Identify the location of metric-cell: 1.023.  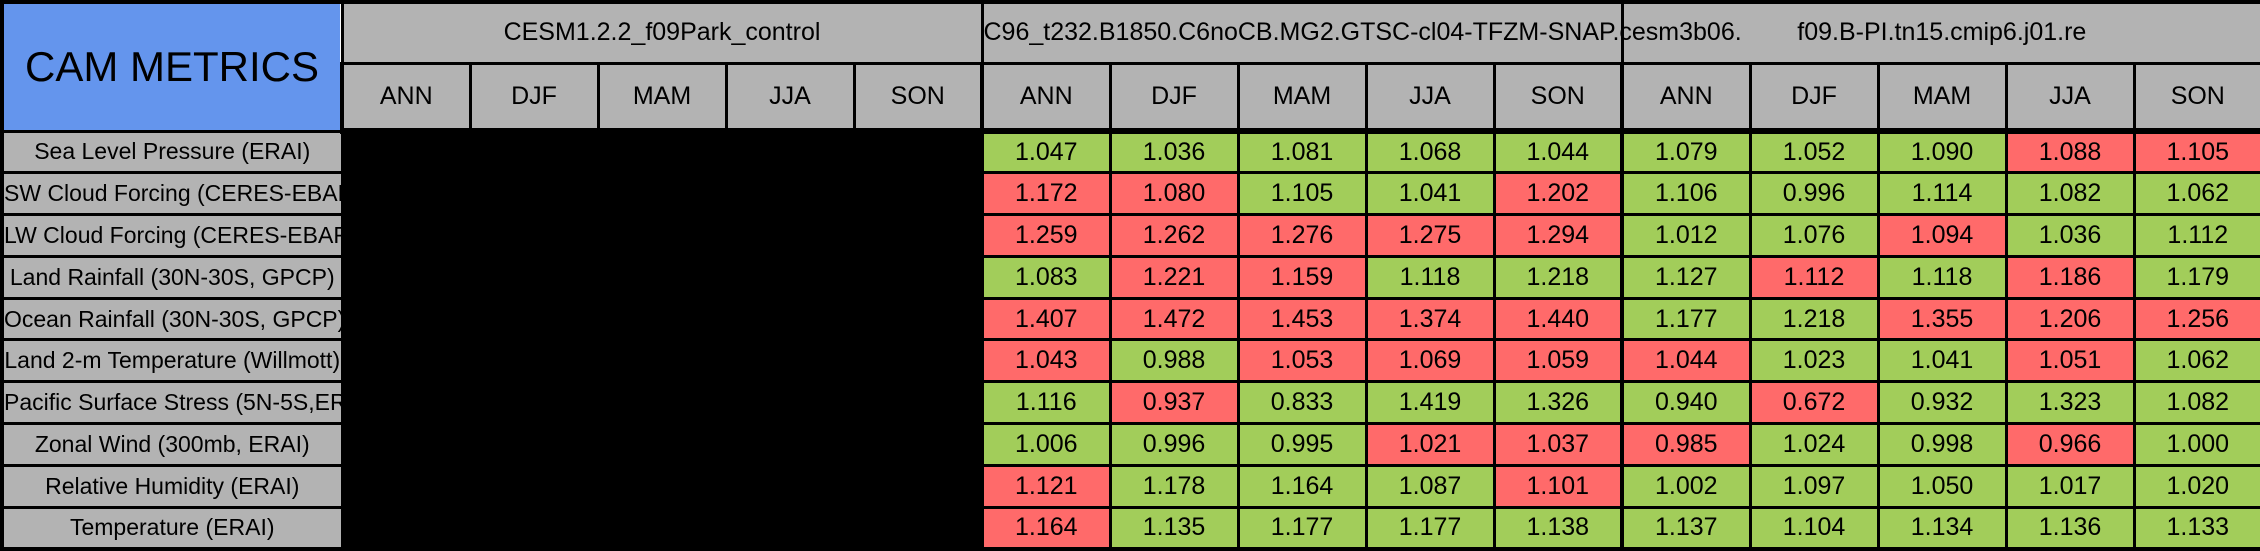
(1814, 361).